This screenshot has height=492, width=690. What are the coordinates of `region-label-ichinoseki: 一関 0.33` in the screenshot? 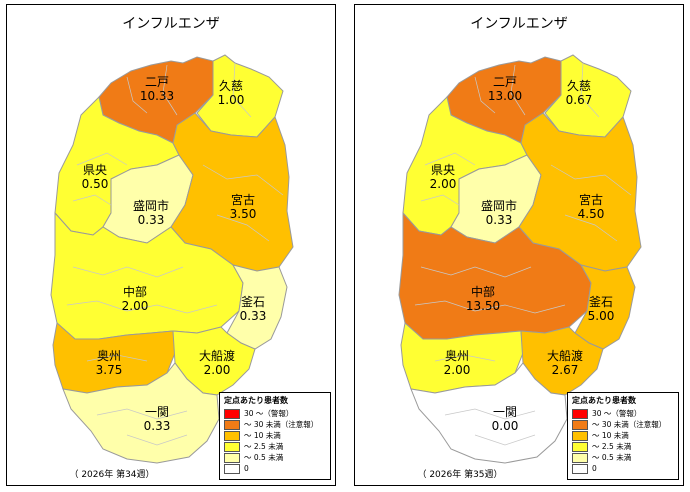 It's located at (157, 419).